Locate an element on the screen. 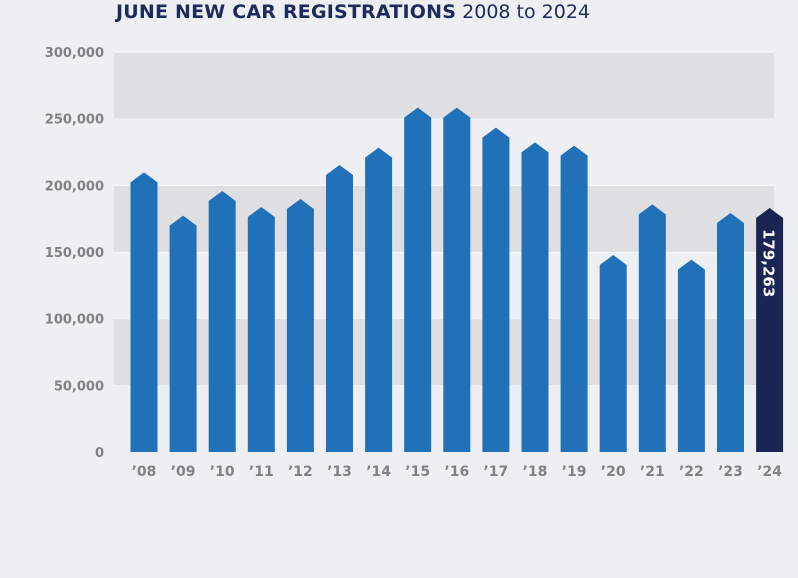  chart-title-main: JUNE NEW CAR REGISTRATIONS is located at coordinates (286, 12).